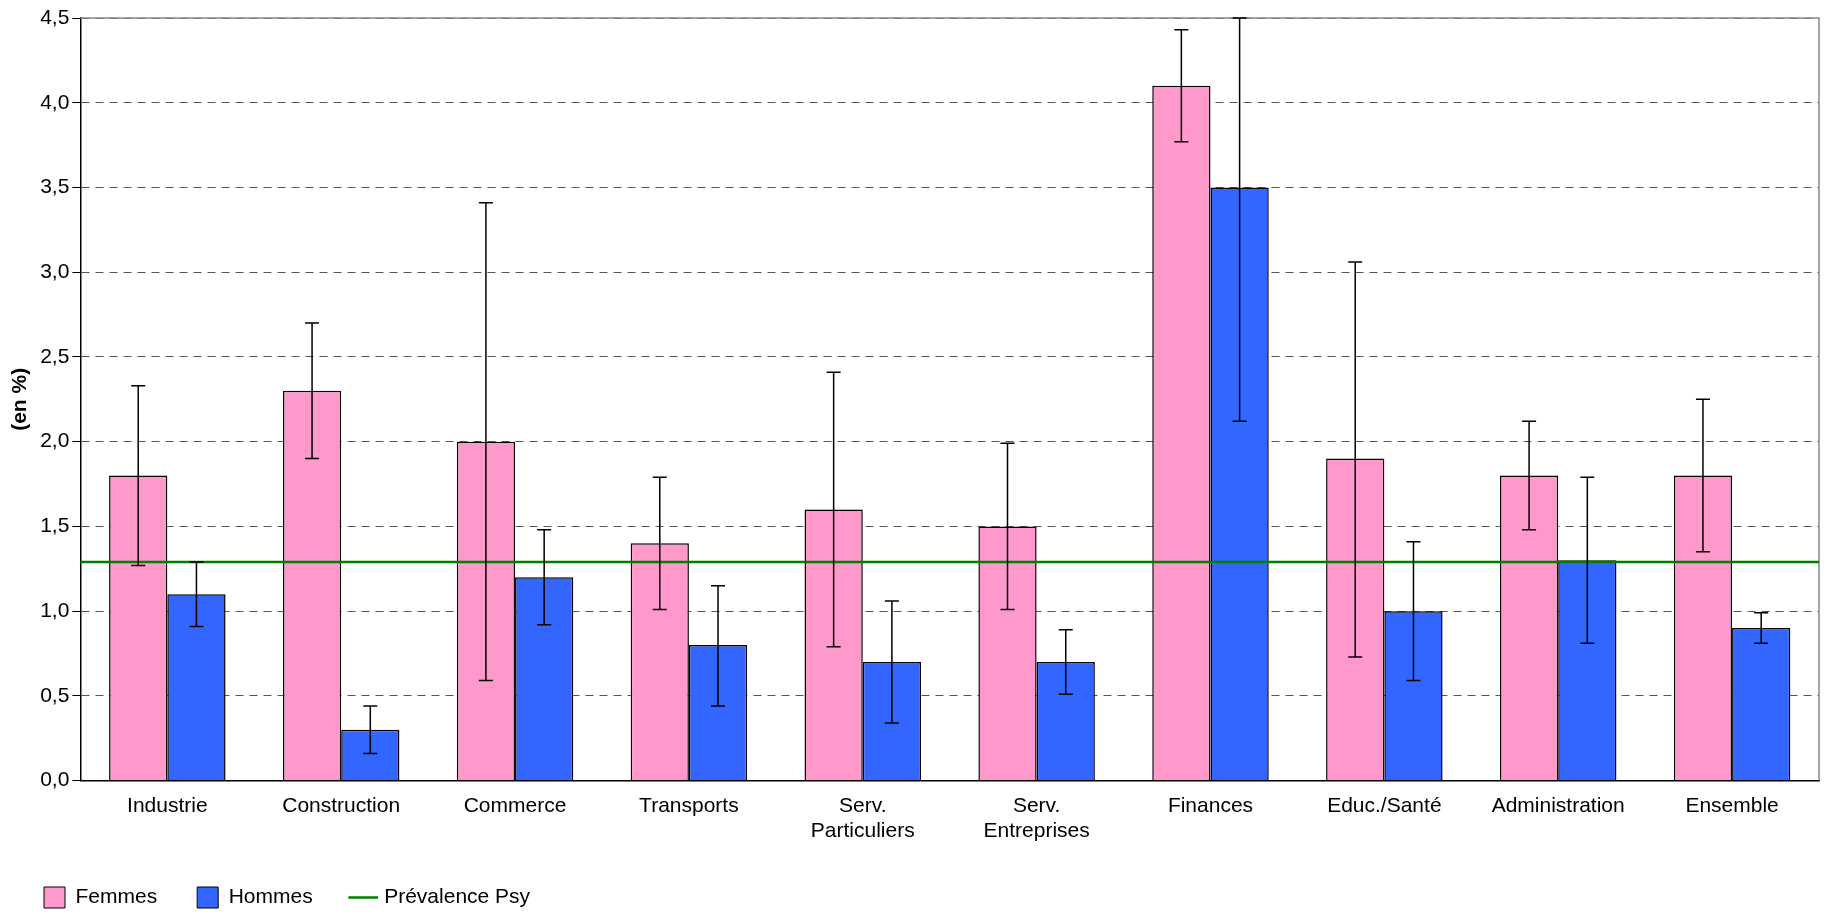  What do you see at coordinates (1558, 804) in the screenshot?
I see `x-tick-label: Administration` at bounding box center [1558, 804].